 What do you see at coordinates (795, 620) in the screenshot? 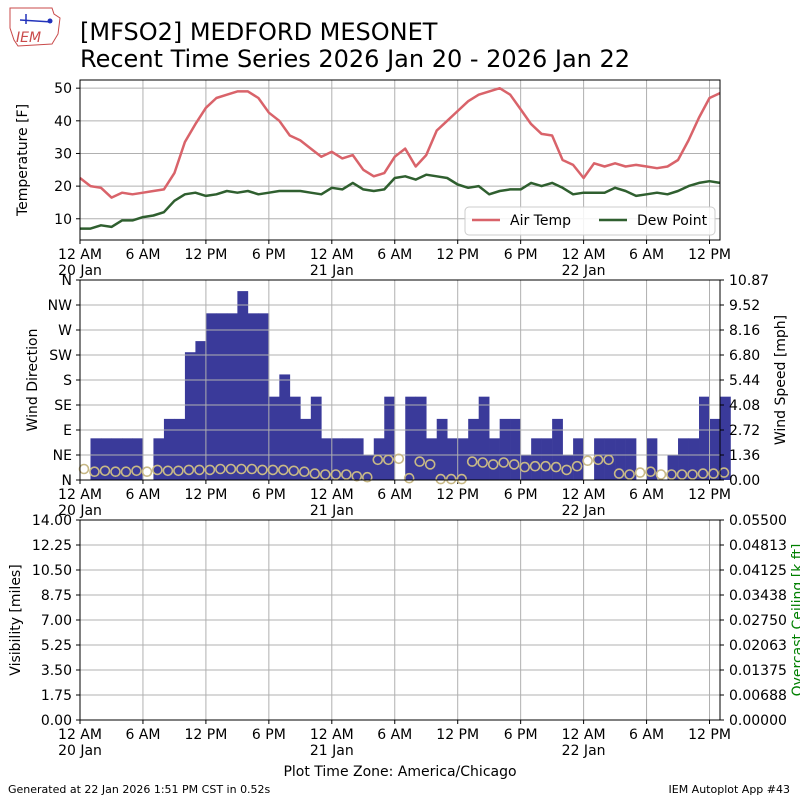
I see `y2-axis-label: Overcast Ceiling [k ft]` at bounding box center [795, 620].